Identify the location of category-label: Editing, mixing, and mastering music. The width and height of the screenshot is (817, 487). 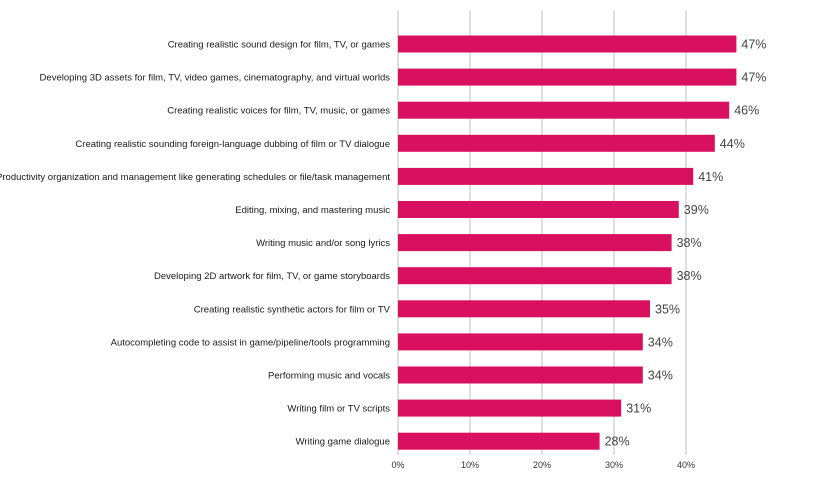
(312, 210).